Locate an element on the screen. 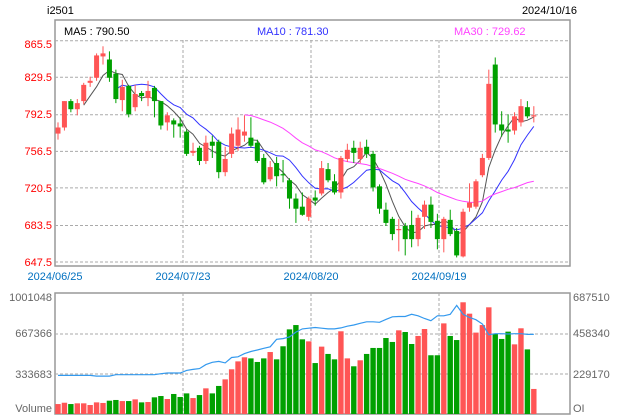 The width and height of the screenshot is (620, 420). price-tick: 792.5 is located at coordinates (38, 115).